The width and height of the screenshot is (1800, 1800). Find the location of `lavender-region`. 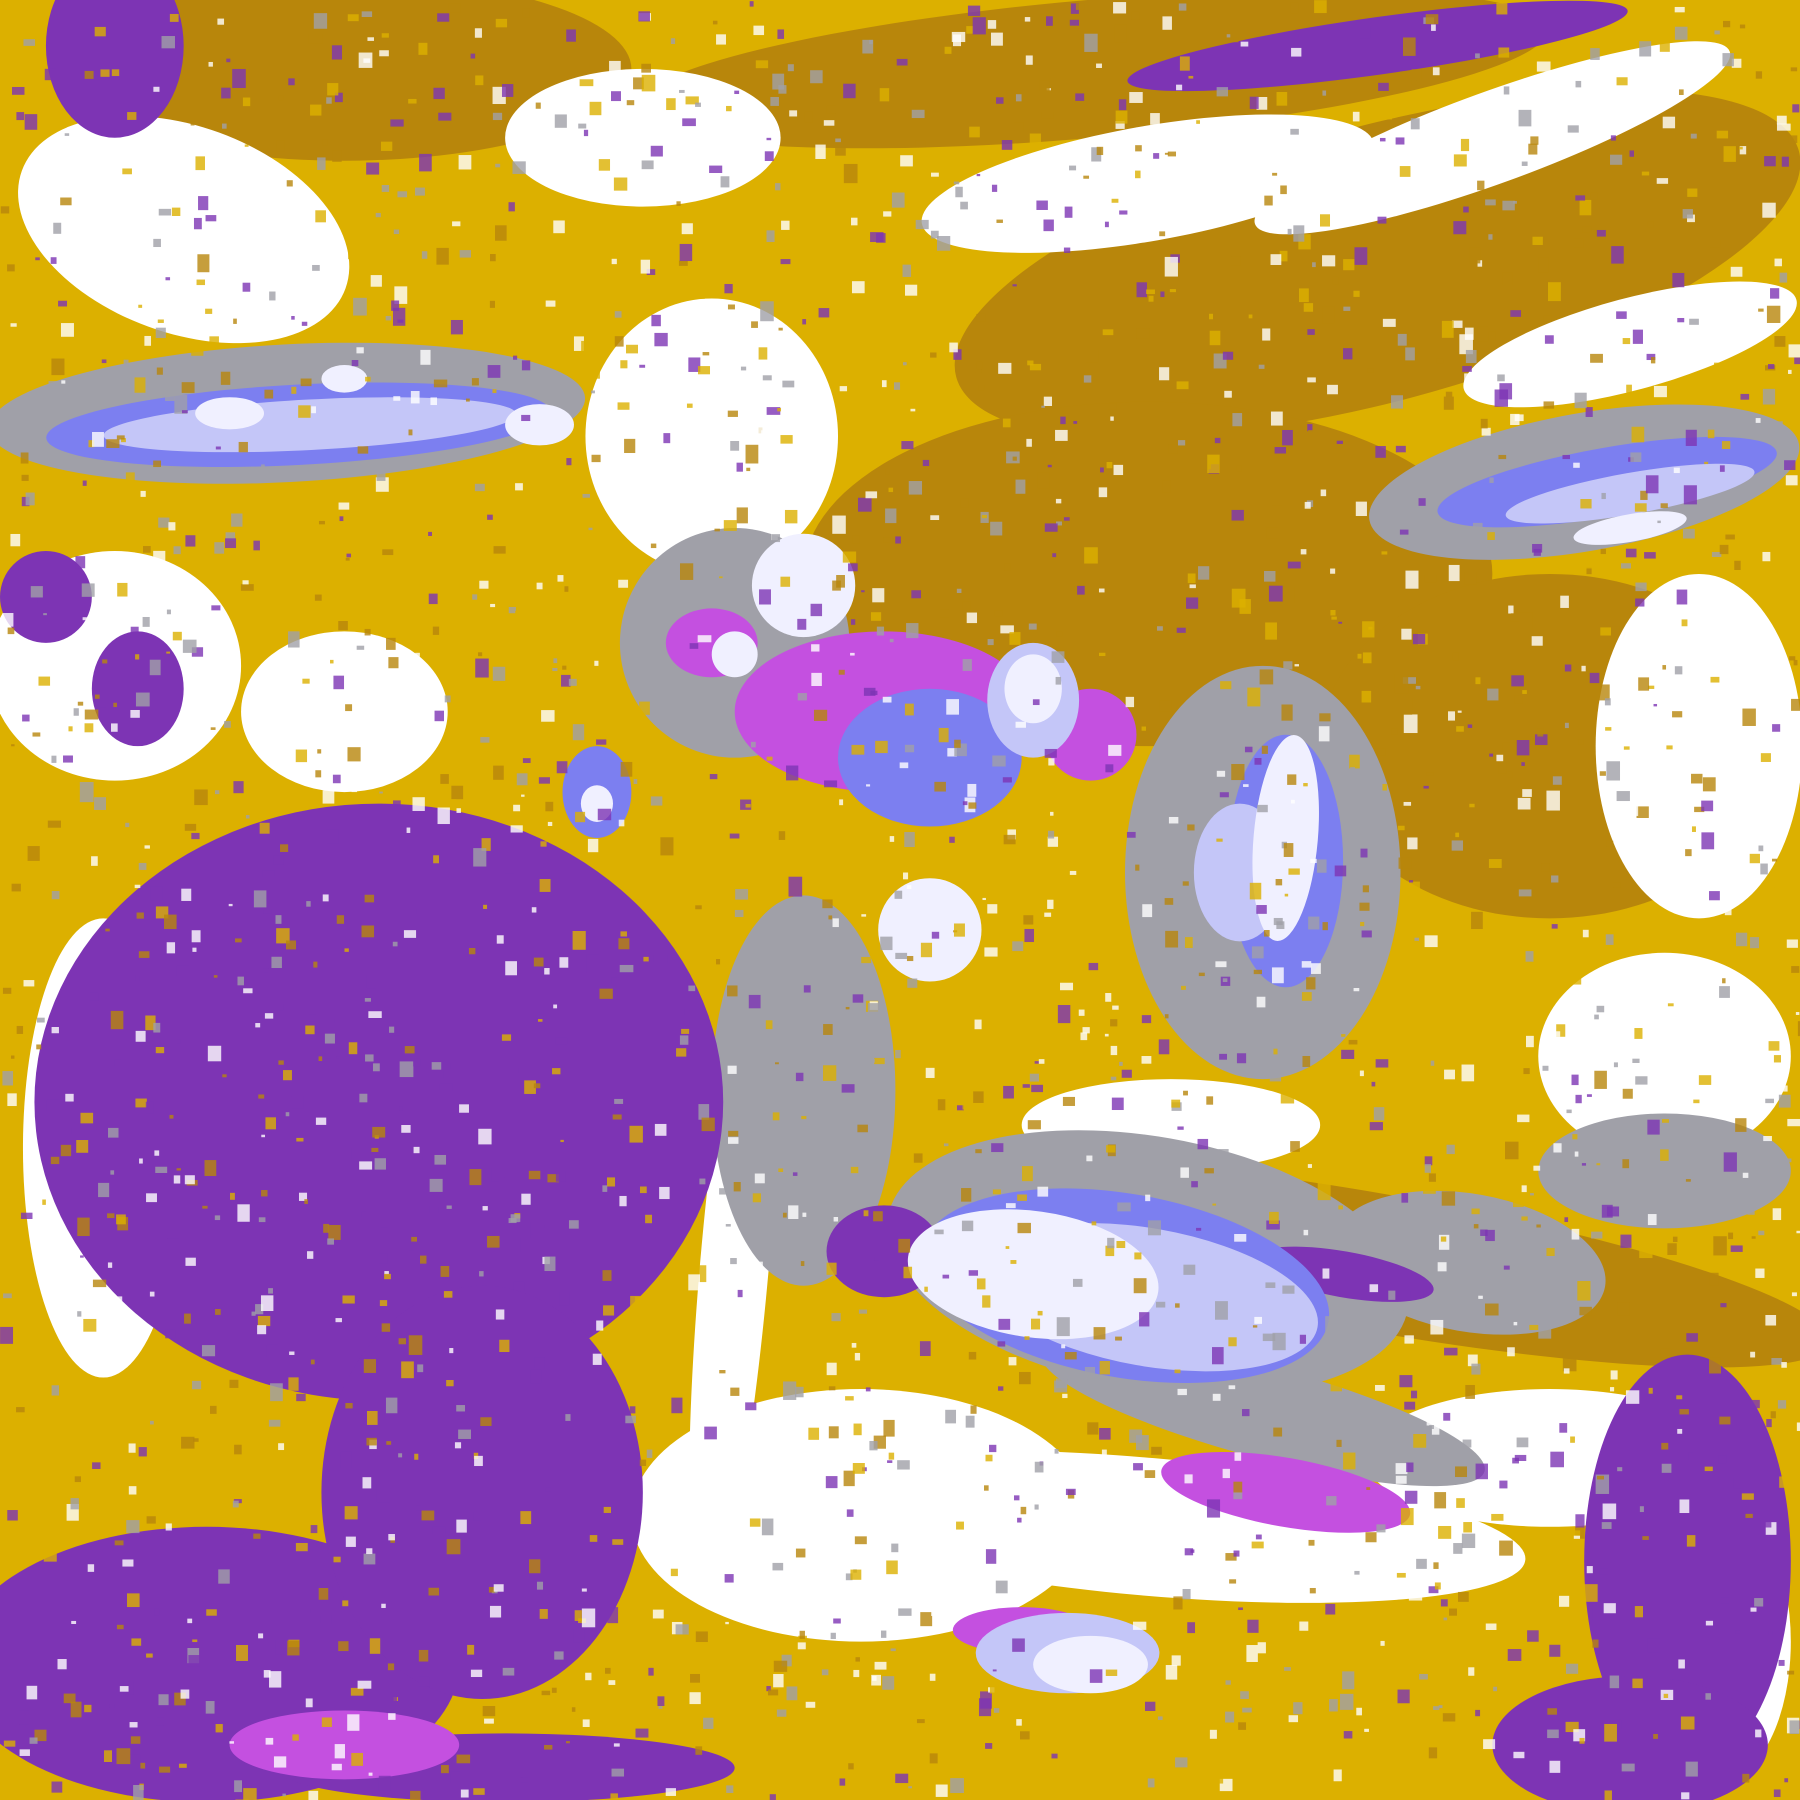

lavender-region is located at coordinates (1630, 493).